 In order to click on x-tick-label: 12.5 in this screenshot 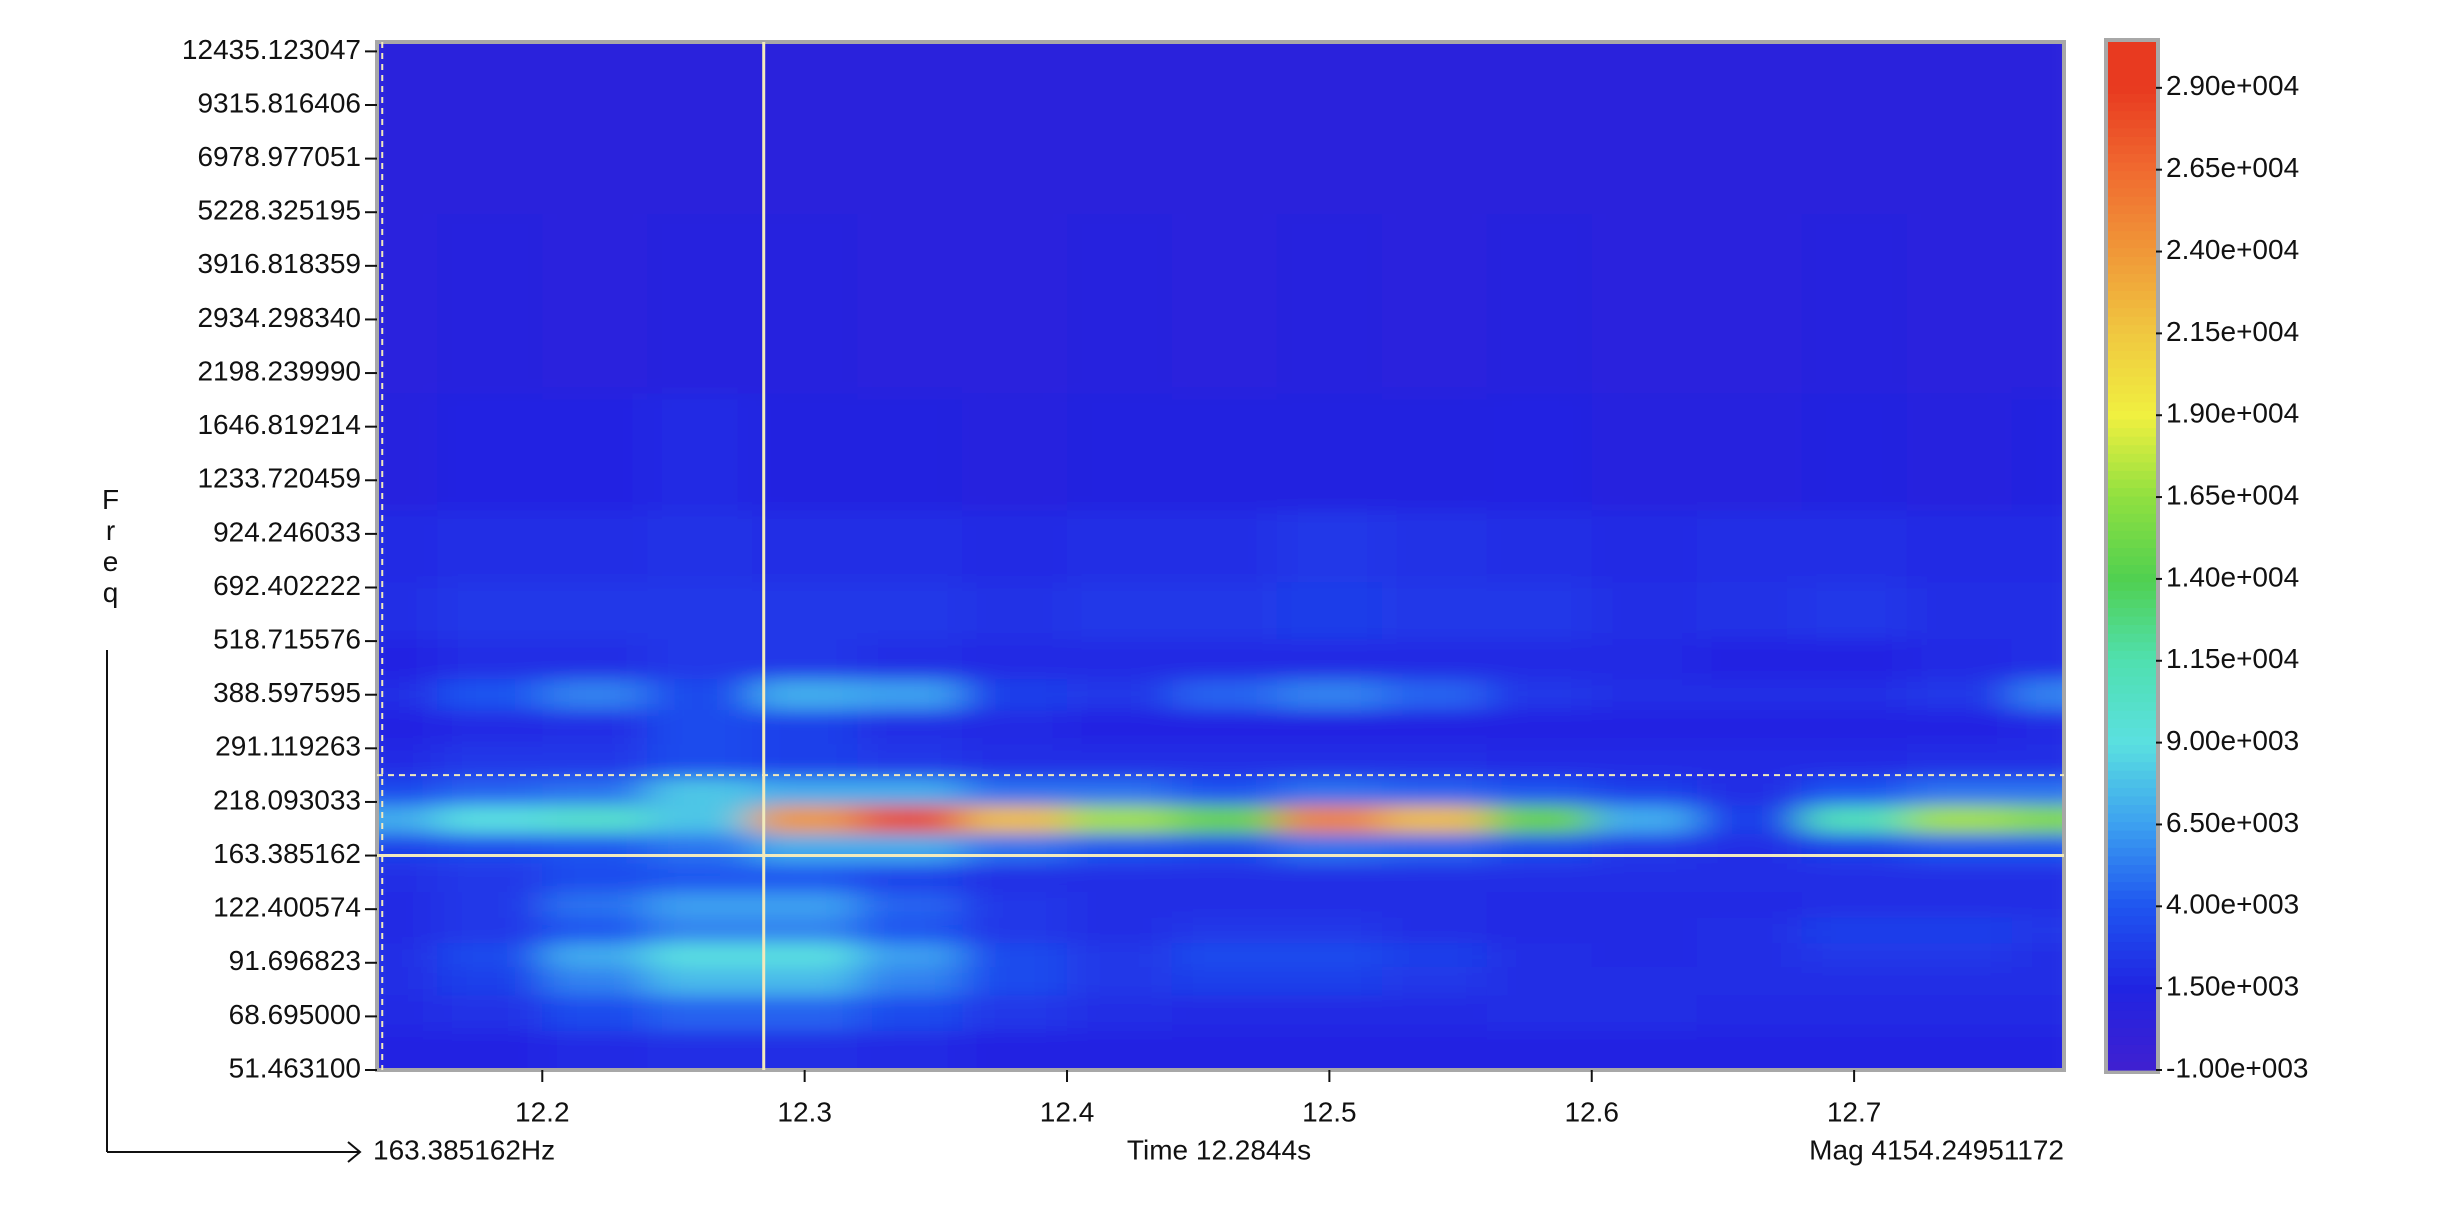, I will do `click(1329, 1111)`.